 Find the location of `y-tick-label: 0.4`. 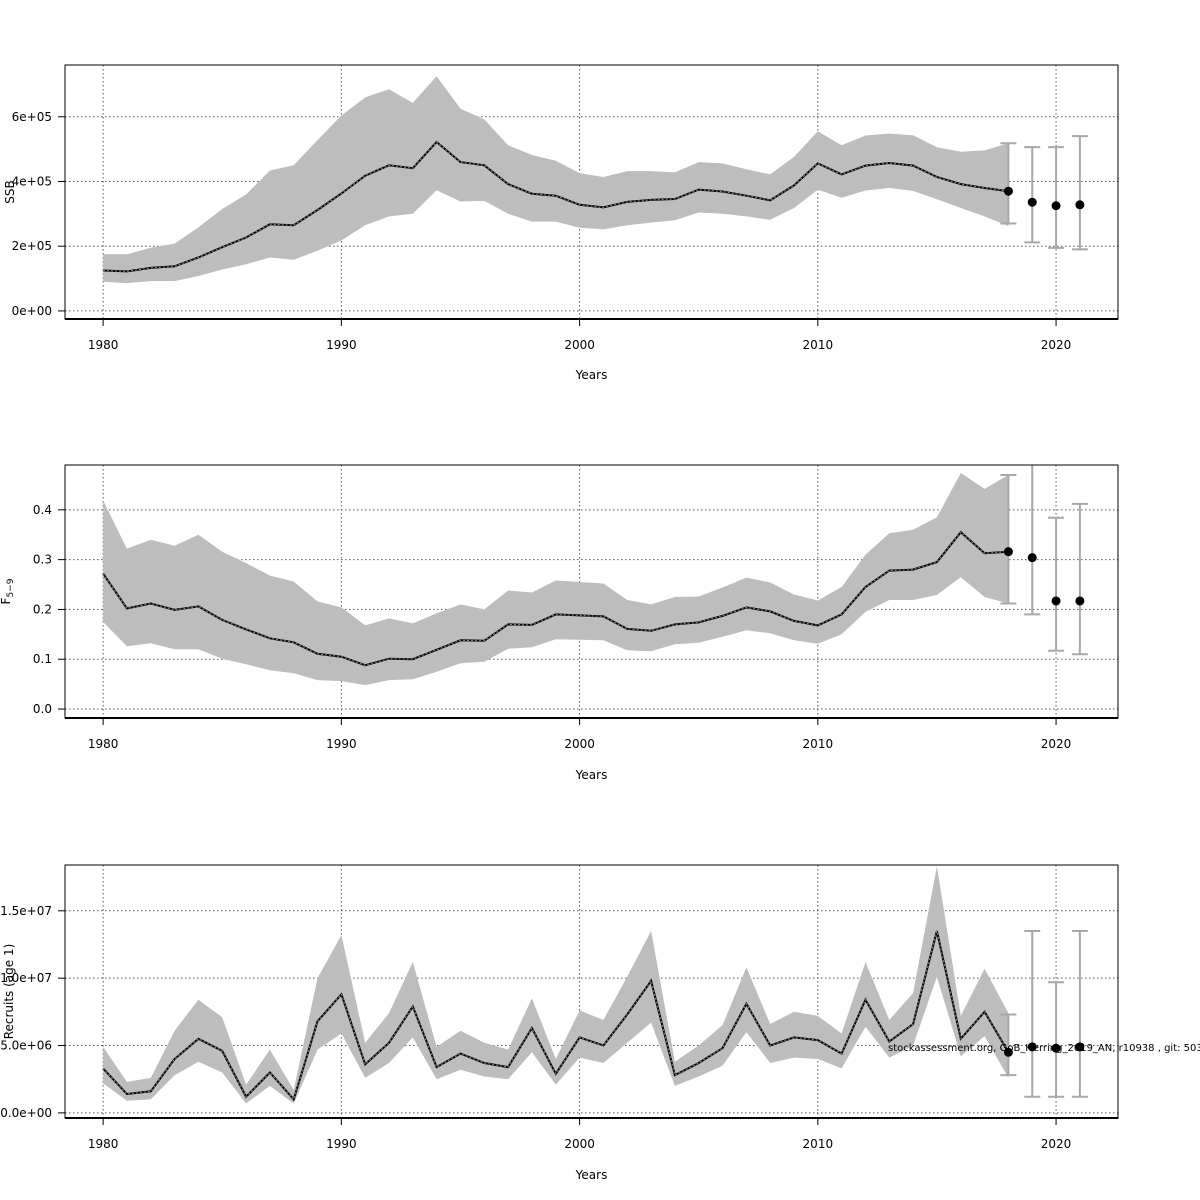

y-tick-label: 0.4 is located at coordinates (42, 510).